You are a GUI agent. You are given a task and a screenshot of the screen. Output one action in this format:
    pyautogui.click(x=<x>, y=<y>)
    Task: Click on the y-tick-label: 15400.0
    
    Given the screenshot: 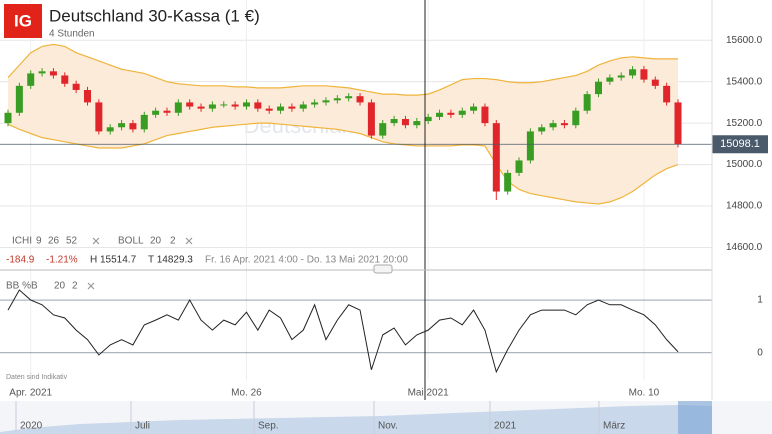 What is the action you would take?
    pyautogui.click(x=744, y=81)
    